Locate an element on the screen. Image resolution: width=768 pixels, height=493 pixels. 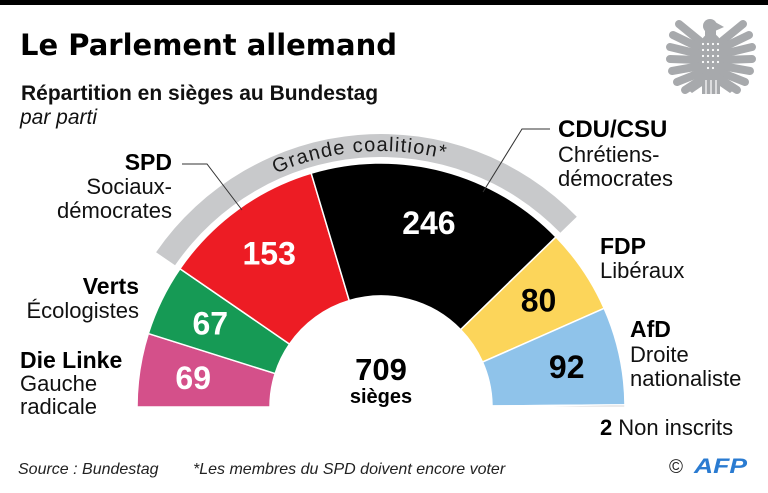
party-label-afd: AfD Droite nationaliste is located at coordinates (685, 353).